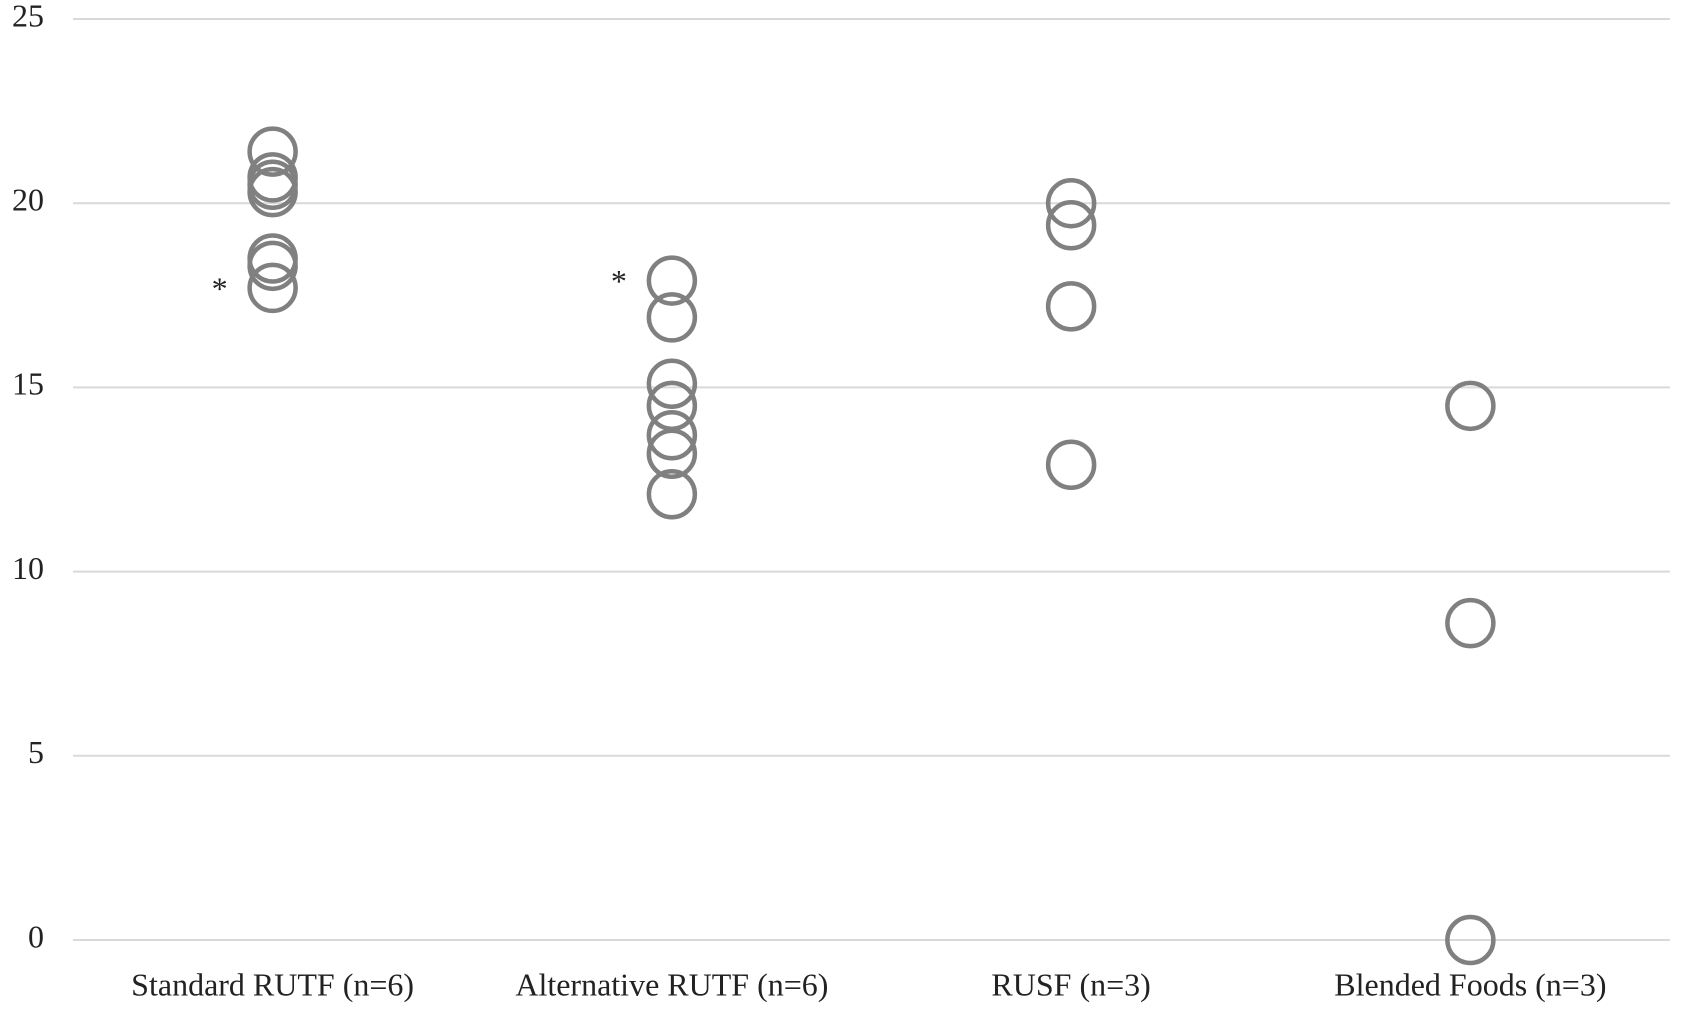  I want to click on y-tick-label: 0, so click(36, 936).